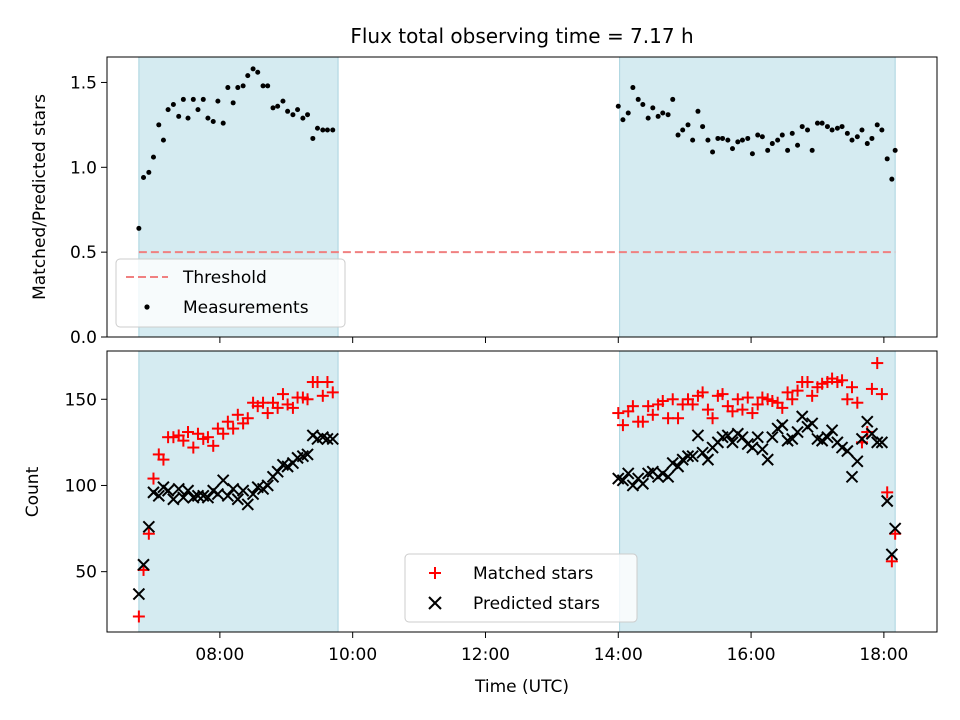 The height and width of the screenshot is (720, 960). I want to click on predicted-legend-label: Predicted stars, so click(536, 604).